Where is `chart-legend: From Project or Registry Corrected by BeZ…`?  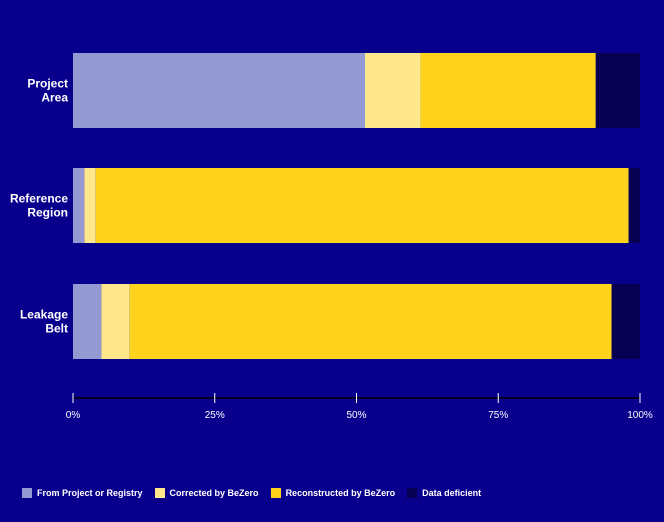
chart-legend: From Project or Registry Corrected by BeZ… is located at coordinates (251, 493).